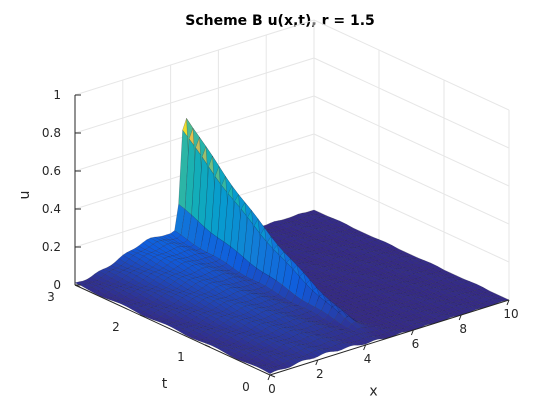 The image size is (560, 420). What do you see at coordinates (57, 285) in the screenshot?
I see `u-tick-label: 0` at bounding box center [57, 285].